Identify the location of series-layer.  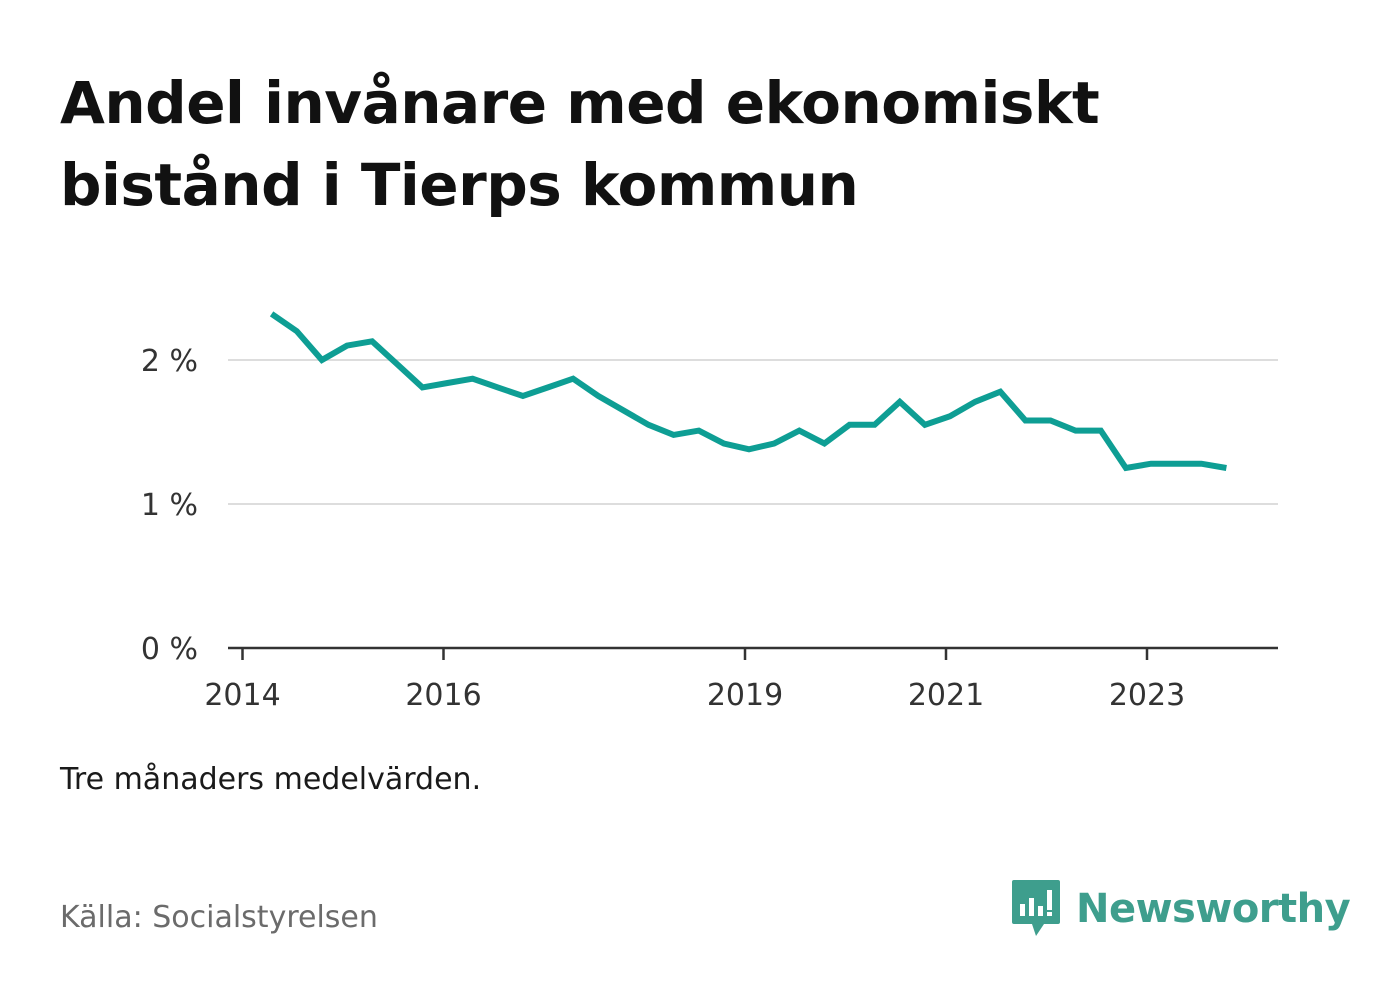
(748, 391).